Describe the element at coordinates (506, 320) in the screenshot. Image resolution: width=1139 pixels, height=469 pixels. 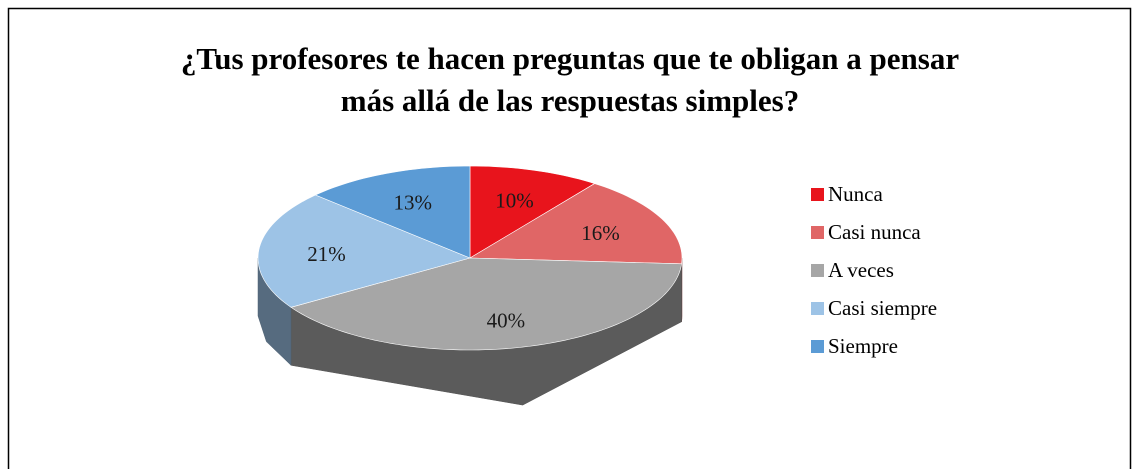
I see `data-label: 40%` at that location.